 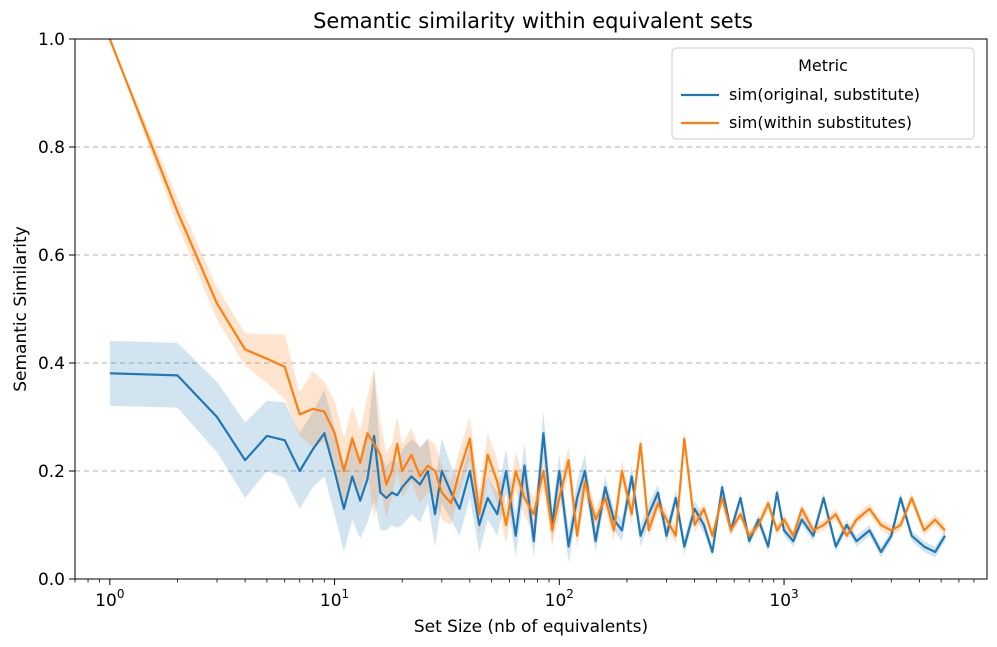 What do you see at coordinates (559, 599) in the screenshot?
I see `x-tick-label: 10²` at bounding box center [559, 599].